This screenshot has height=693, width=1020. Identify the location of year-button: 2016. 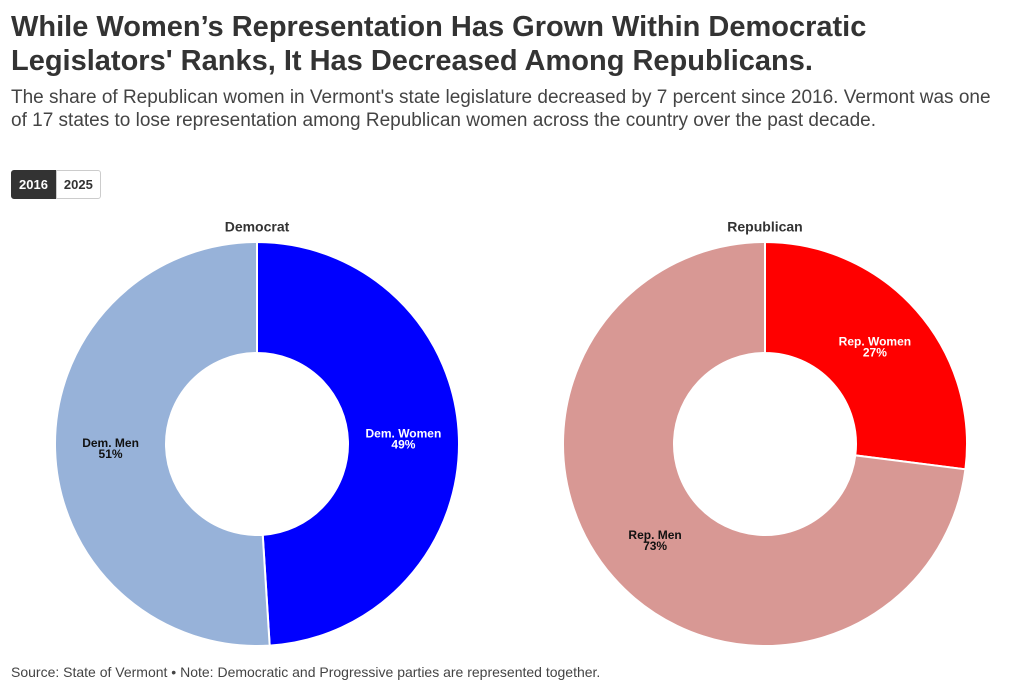
(33, 184).